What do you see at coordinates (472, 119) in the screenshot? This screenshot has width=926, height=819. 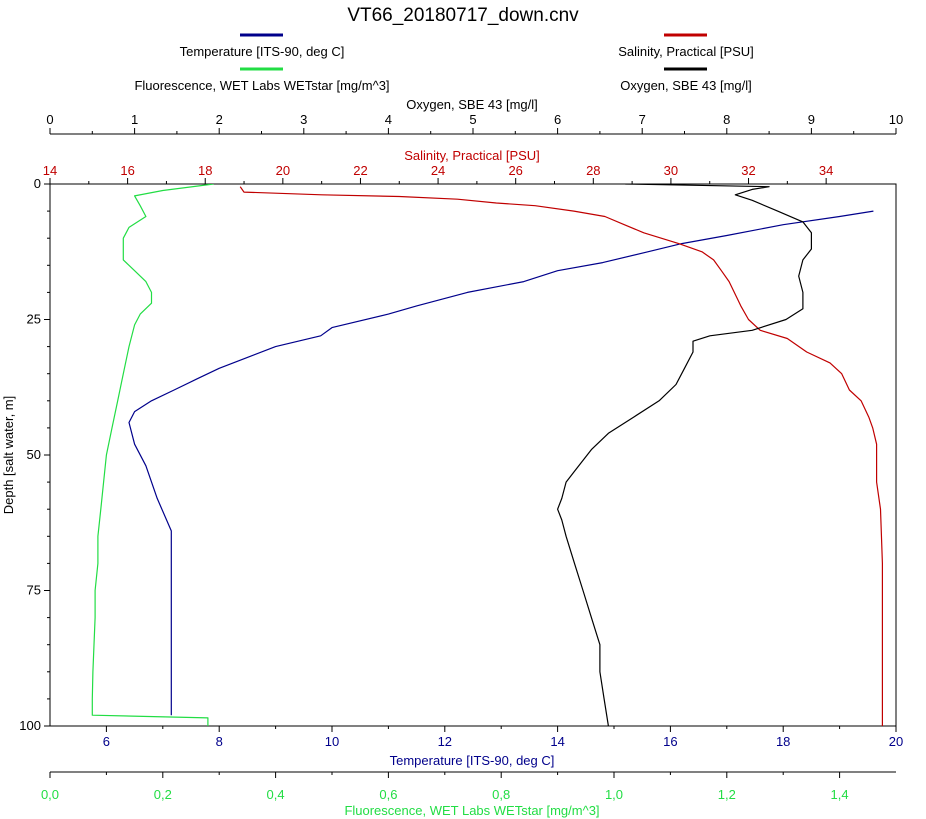 I see `oxygen-tick-label: 5` at bounding box center [472, 119].